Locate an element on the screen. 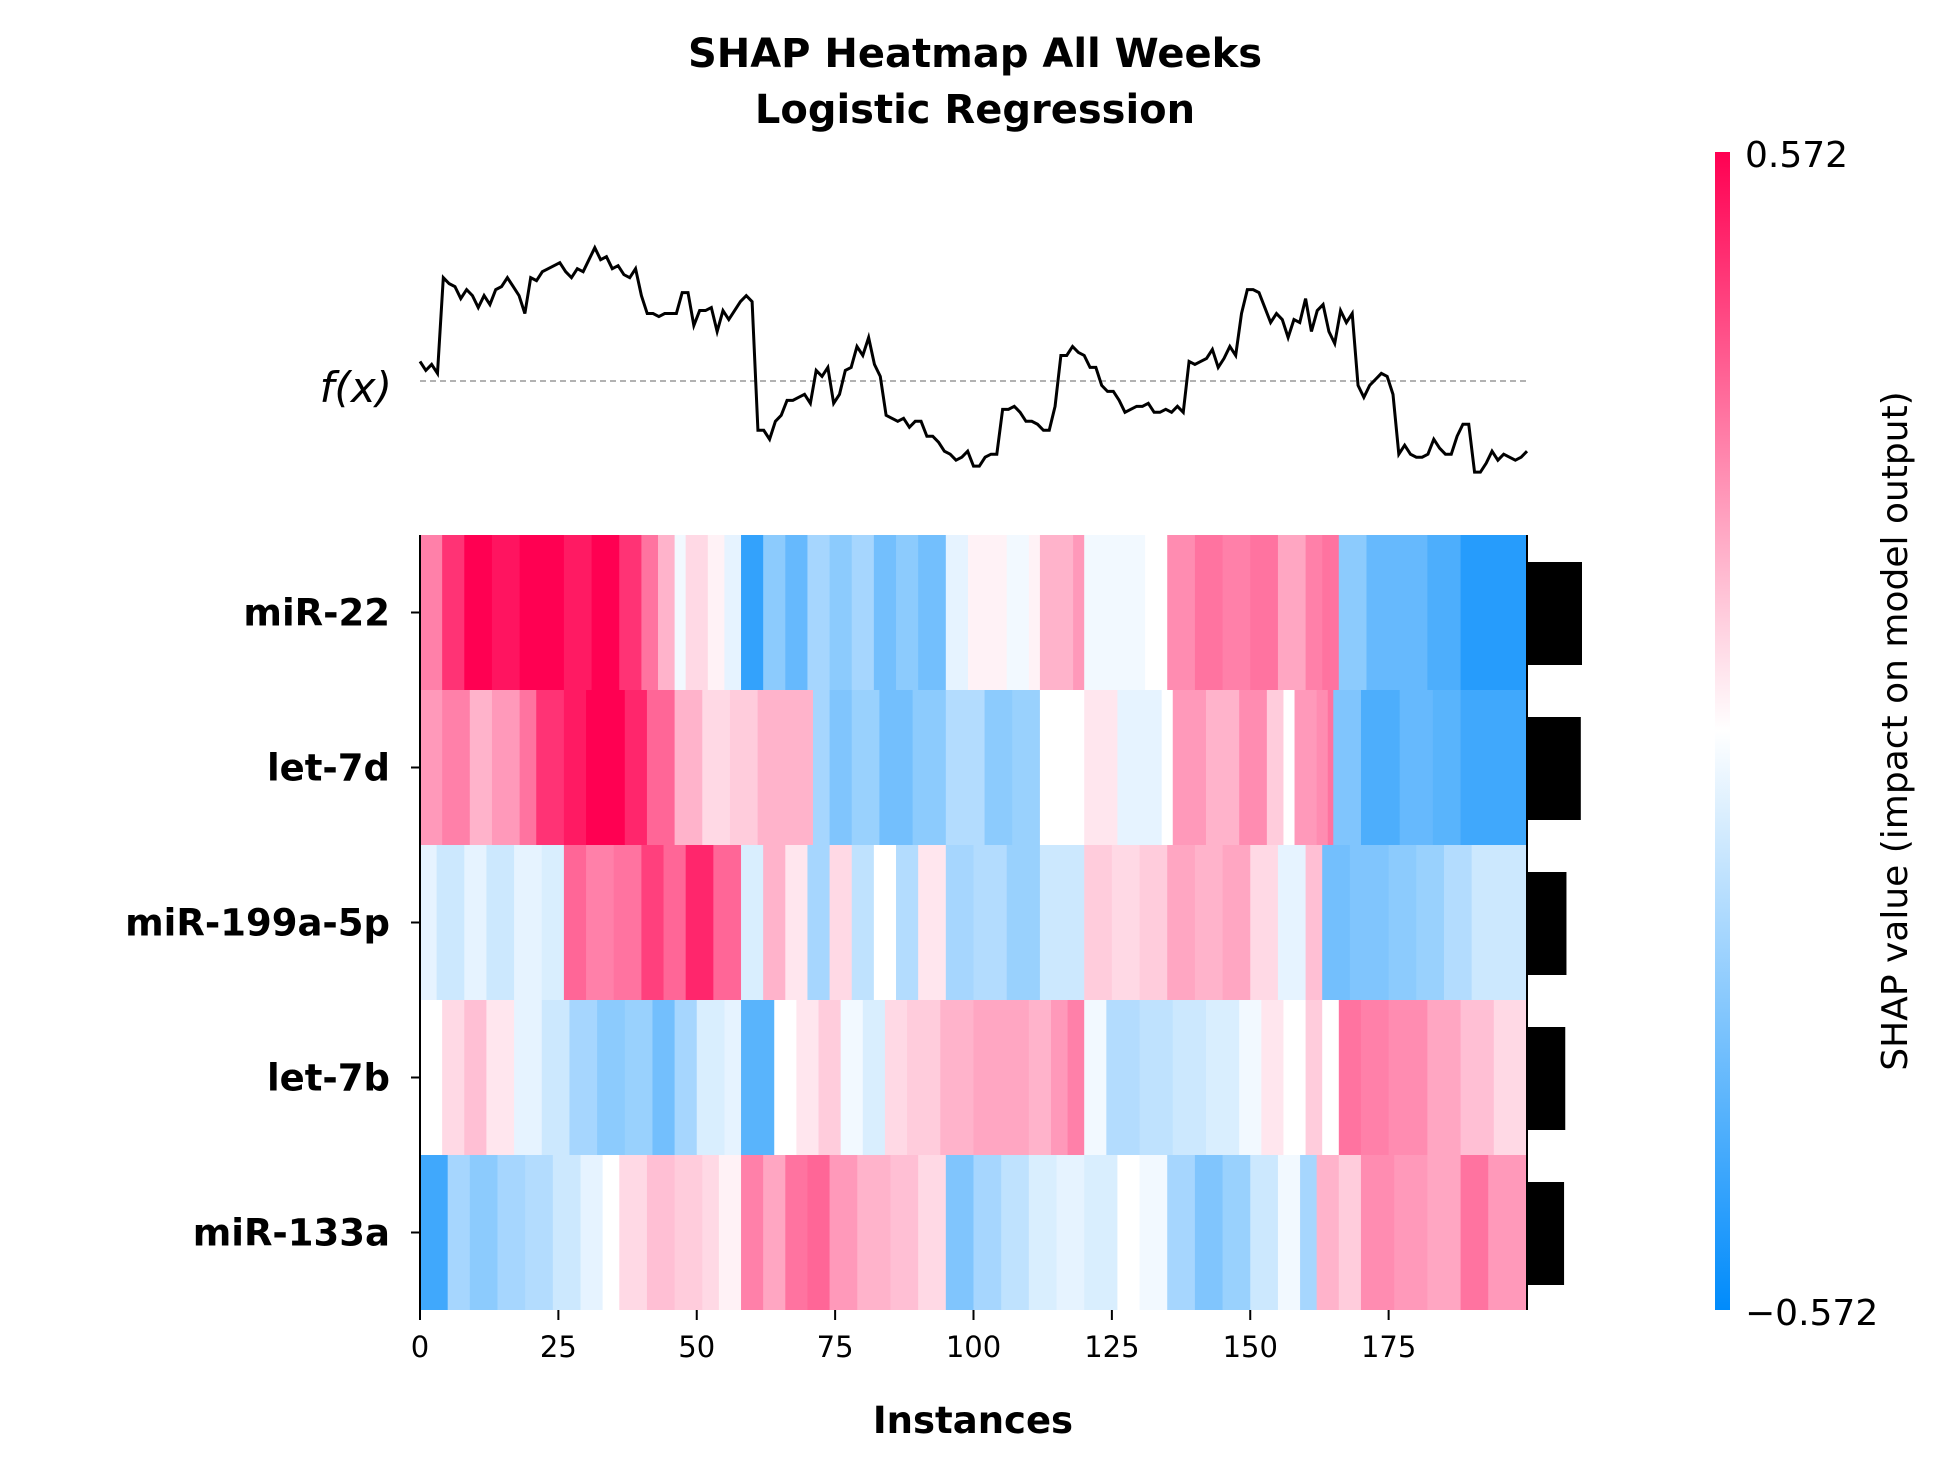  x-tick-label: 25 is located at coordinates (558, 1347).